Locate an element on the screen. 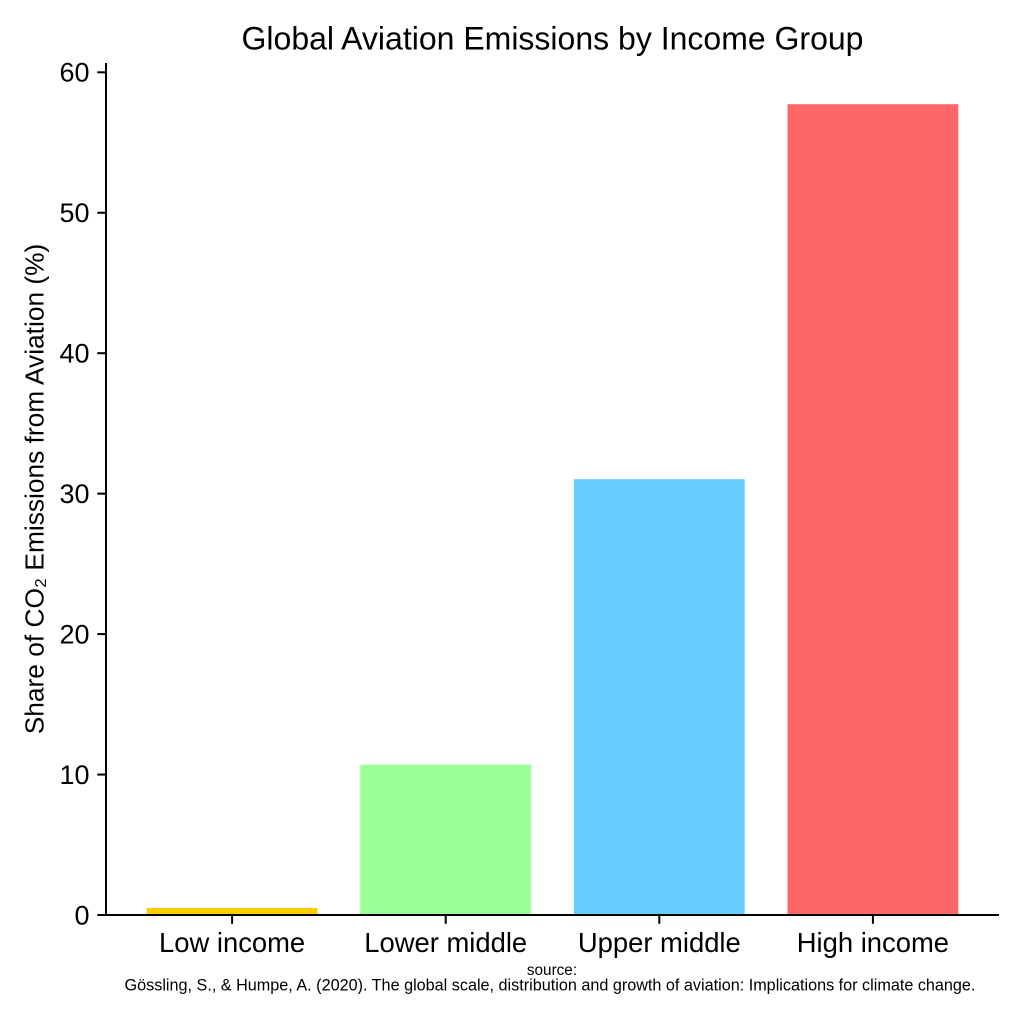 This screenshot has width=1024, height=1029. svg-text:Share of CO₂ Emissions from Av: Share of CO₂ Emissions from Aviation (%) is located at coordinates (35, 489).